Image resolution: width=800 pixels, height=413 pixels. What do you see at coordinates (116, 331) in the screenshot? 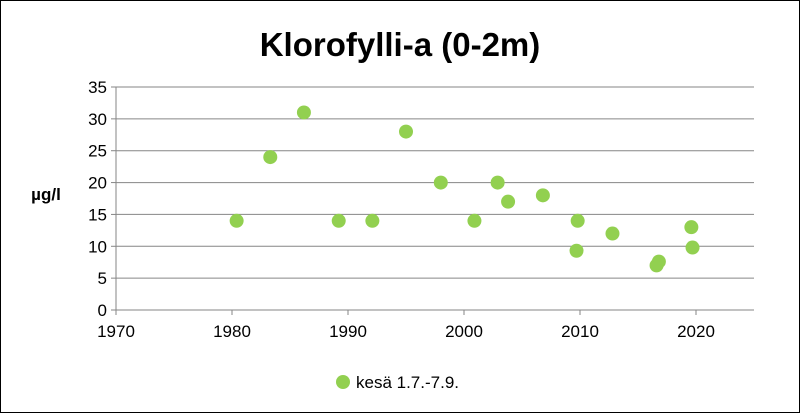
I see `x-tick-label: 1970` at bounding box center [116, 331].